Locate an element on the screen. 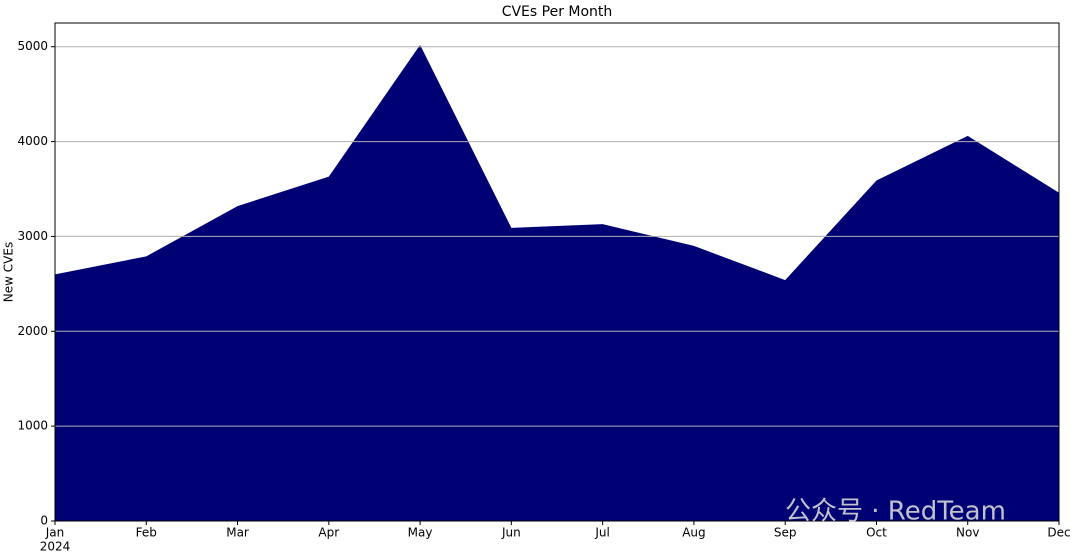 This screenshot has height=556, width=1080. x-tick-label: Oct is located at coordinates (876, 533).